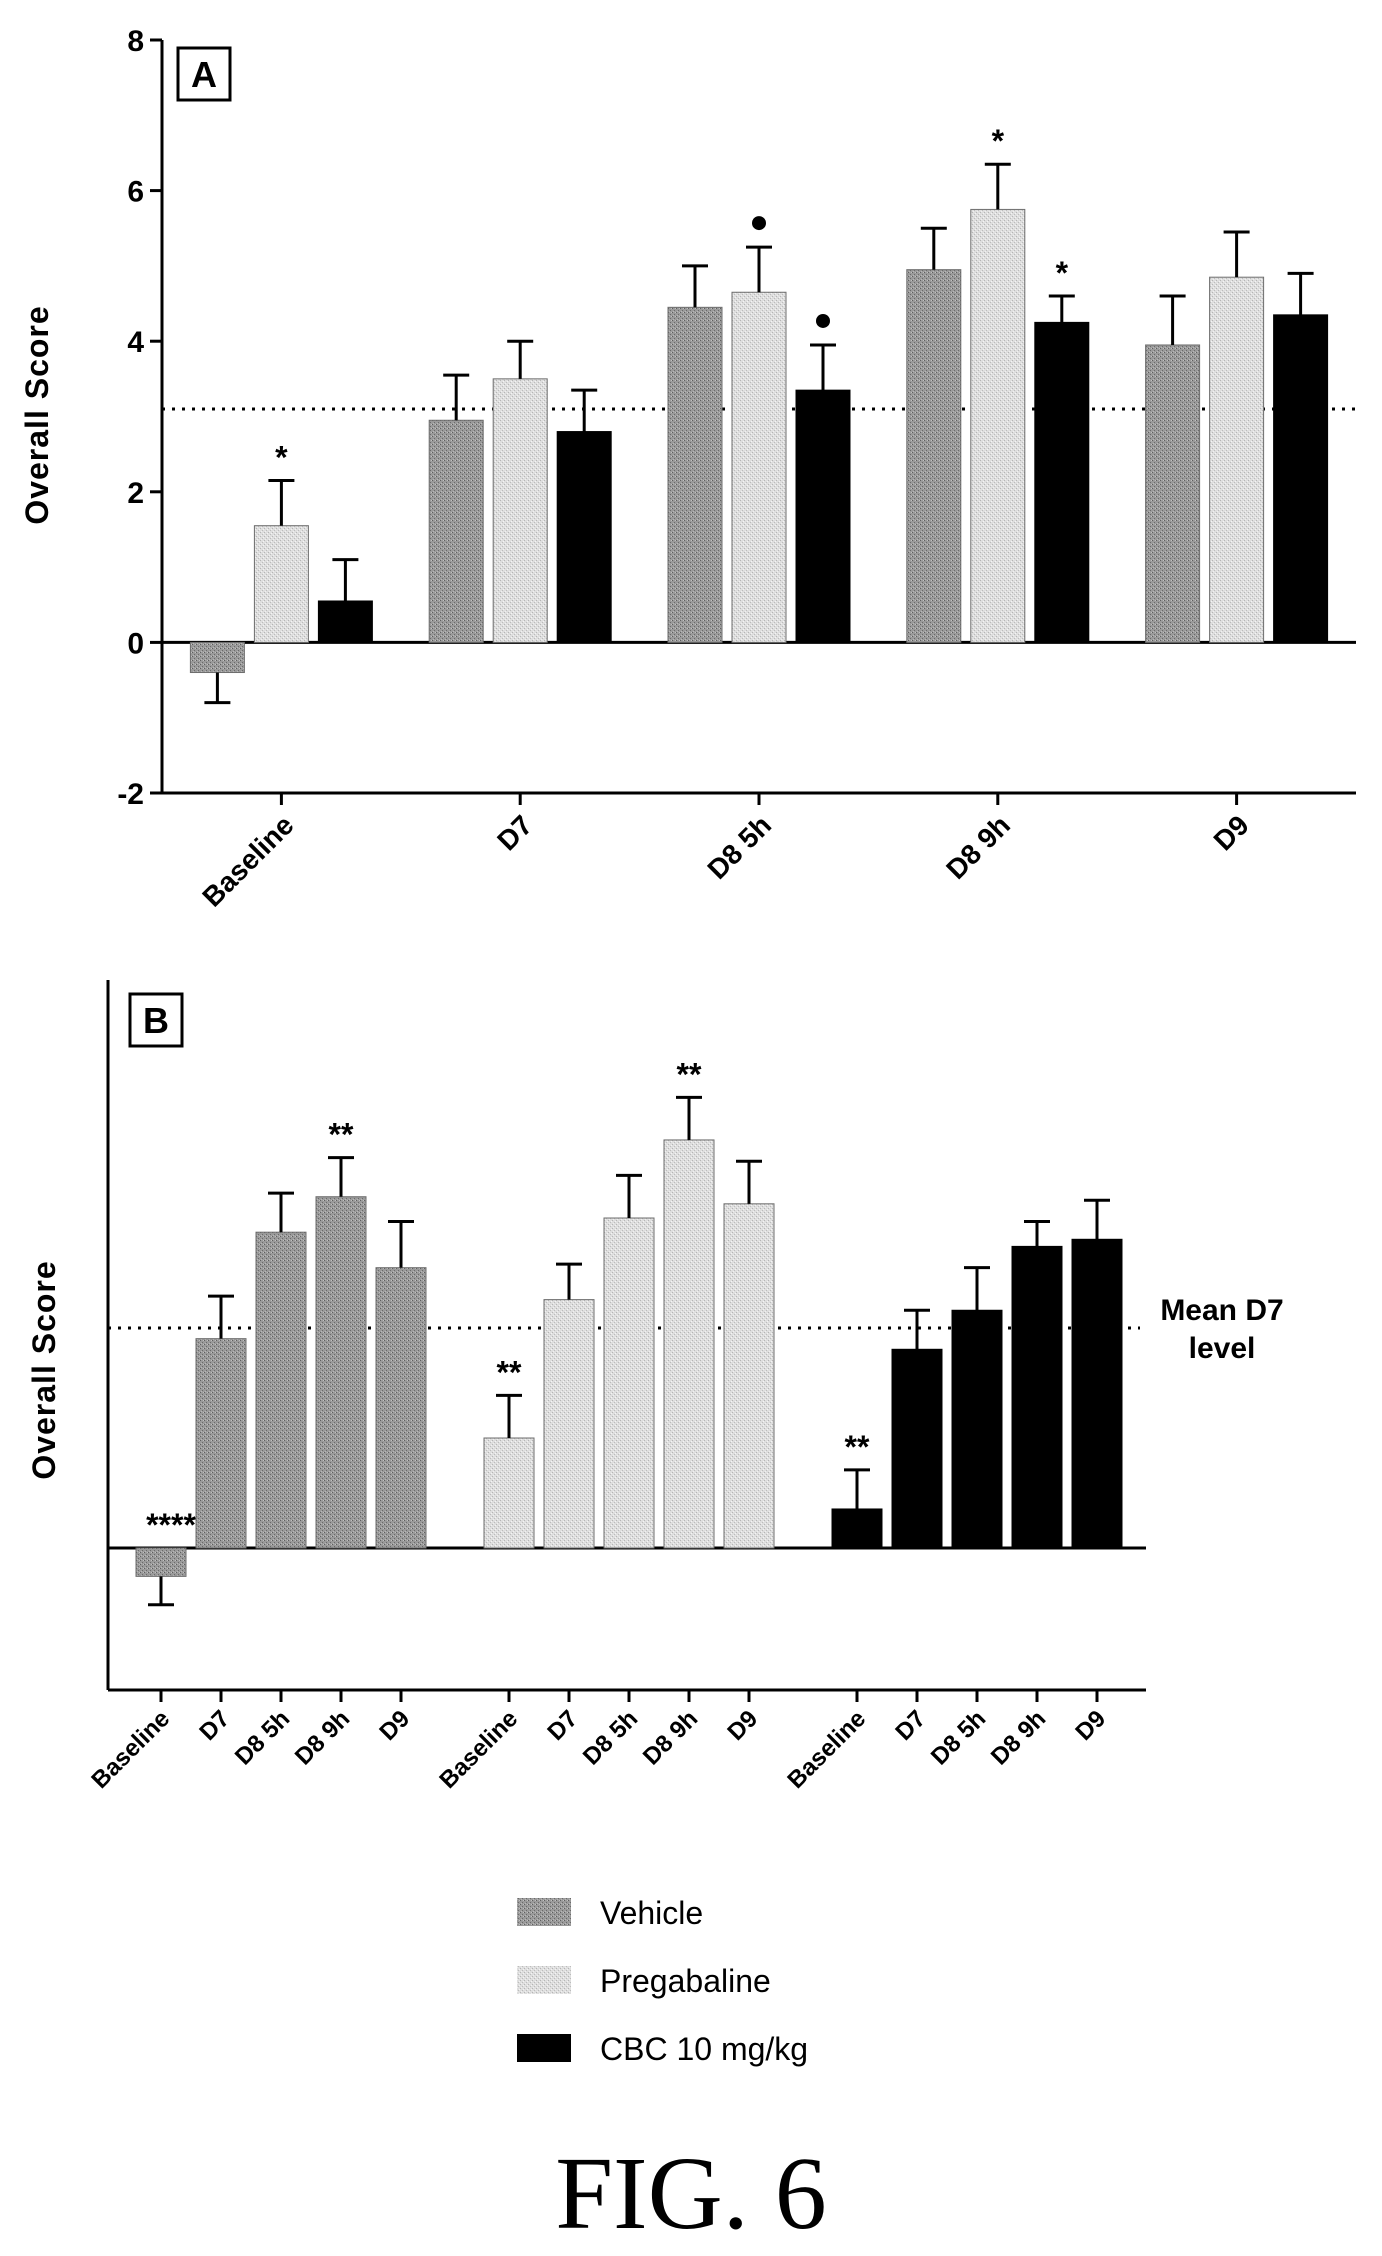 The image size is (1382, 2256). I want to click on panel-a-y-tick-label: 0, so click(135, 643).